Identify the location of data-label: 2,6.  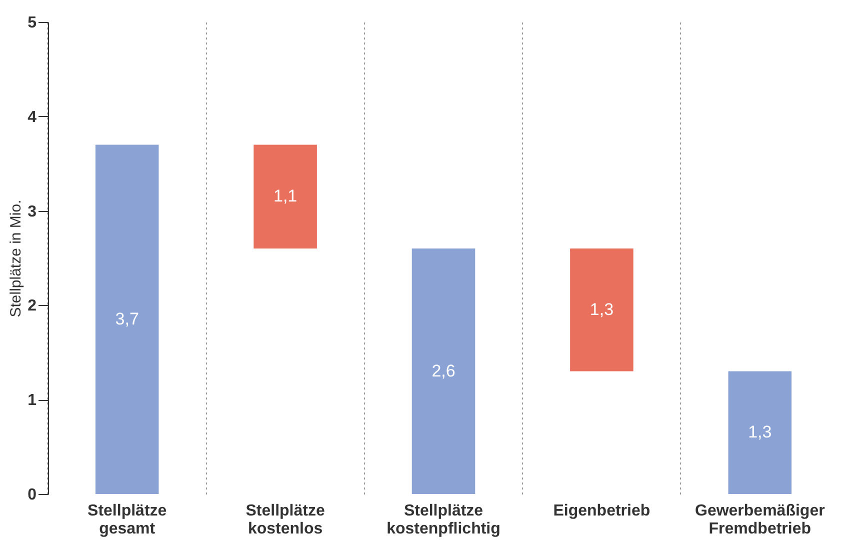
(444, 370).